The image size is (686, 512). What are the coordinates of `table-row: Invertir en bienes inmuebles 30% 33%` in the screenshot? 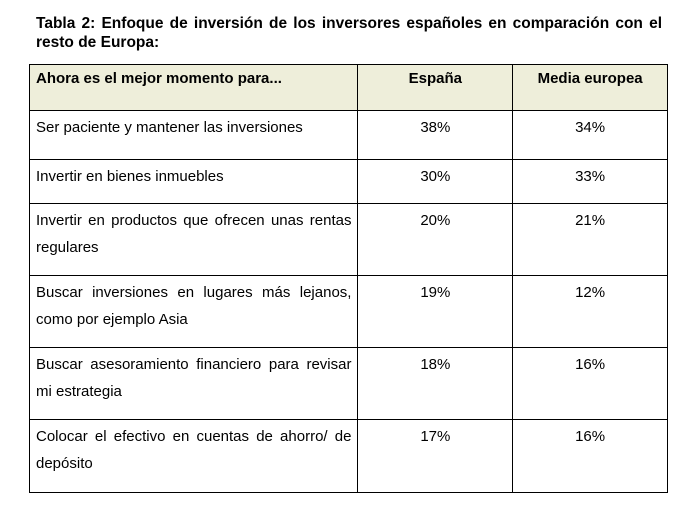 It's located at (348, 181).